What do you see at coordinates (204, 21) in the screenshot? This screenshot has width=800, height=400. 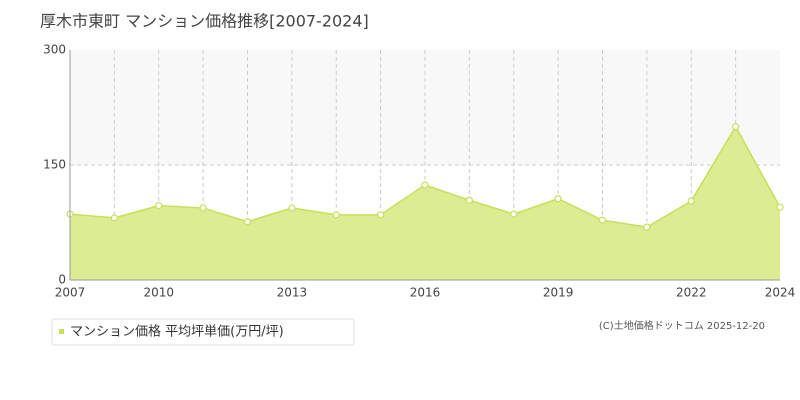 I see `chart-title: 厚木市東町 マンション価格推移[2007-2024]` at bounding box center [204, 21].